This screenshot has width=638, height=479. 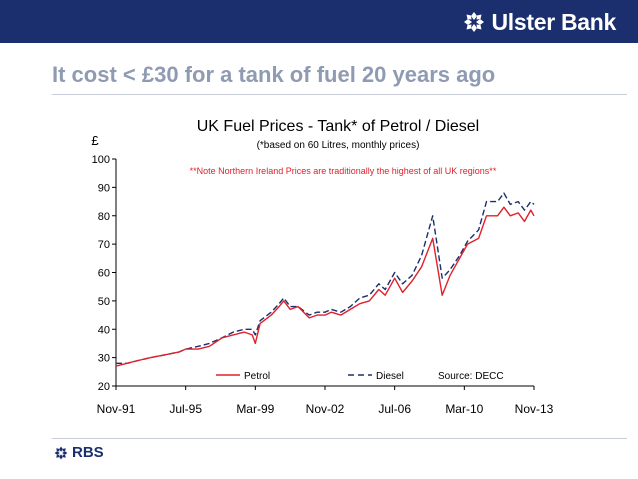 I want to click on y-tick-label: 40, so click(x=104, y=330).